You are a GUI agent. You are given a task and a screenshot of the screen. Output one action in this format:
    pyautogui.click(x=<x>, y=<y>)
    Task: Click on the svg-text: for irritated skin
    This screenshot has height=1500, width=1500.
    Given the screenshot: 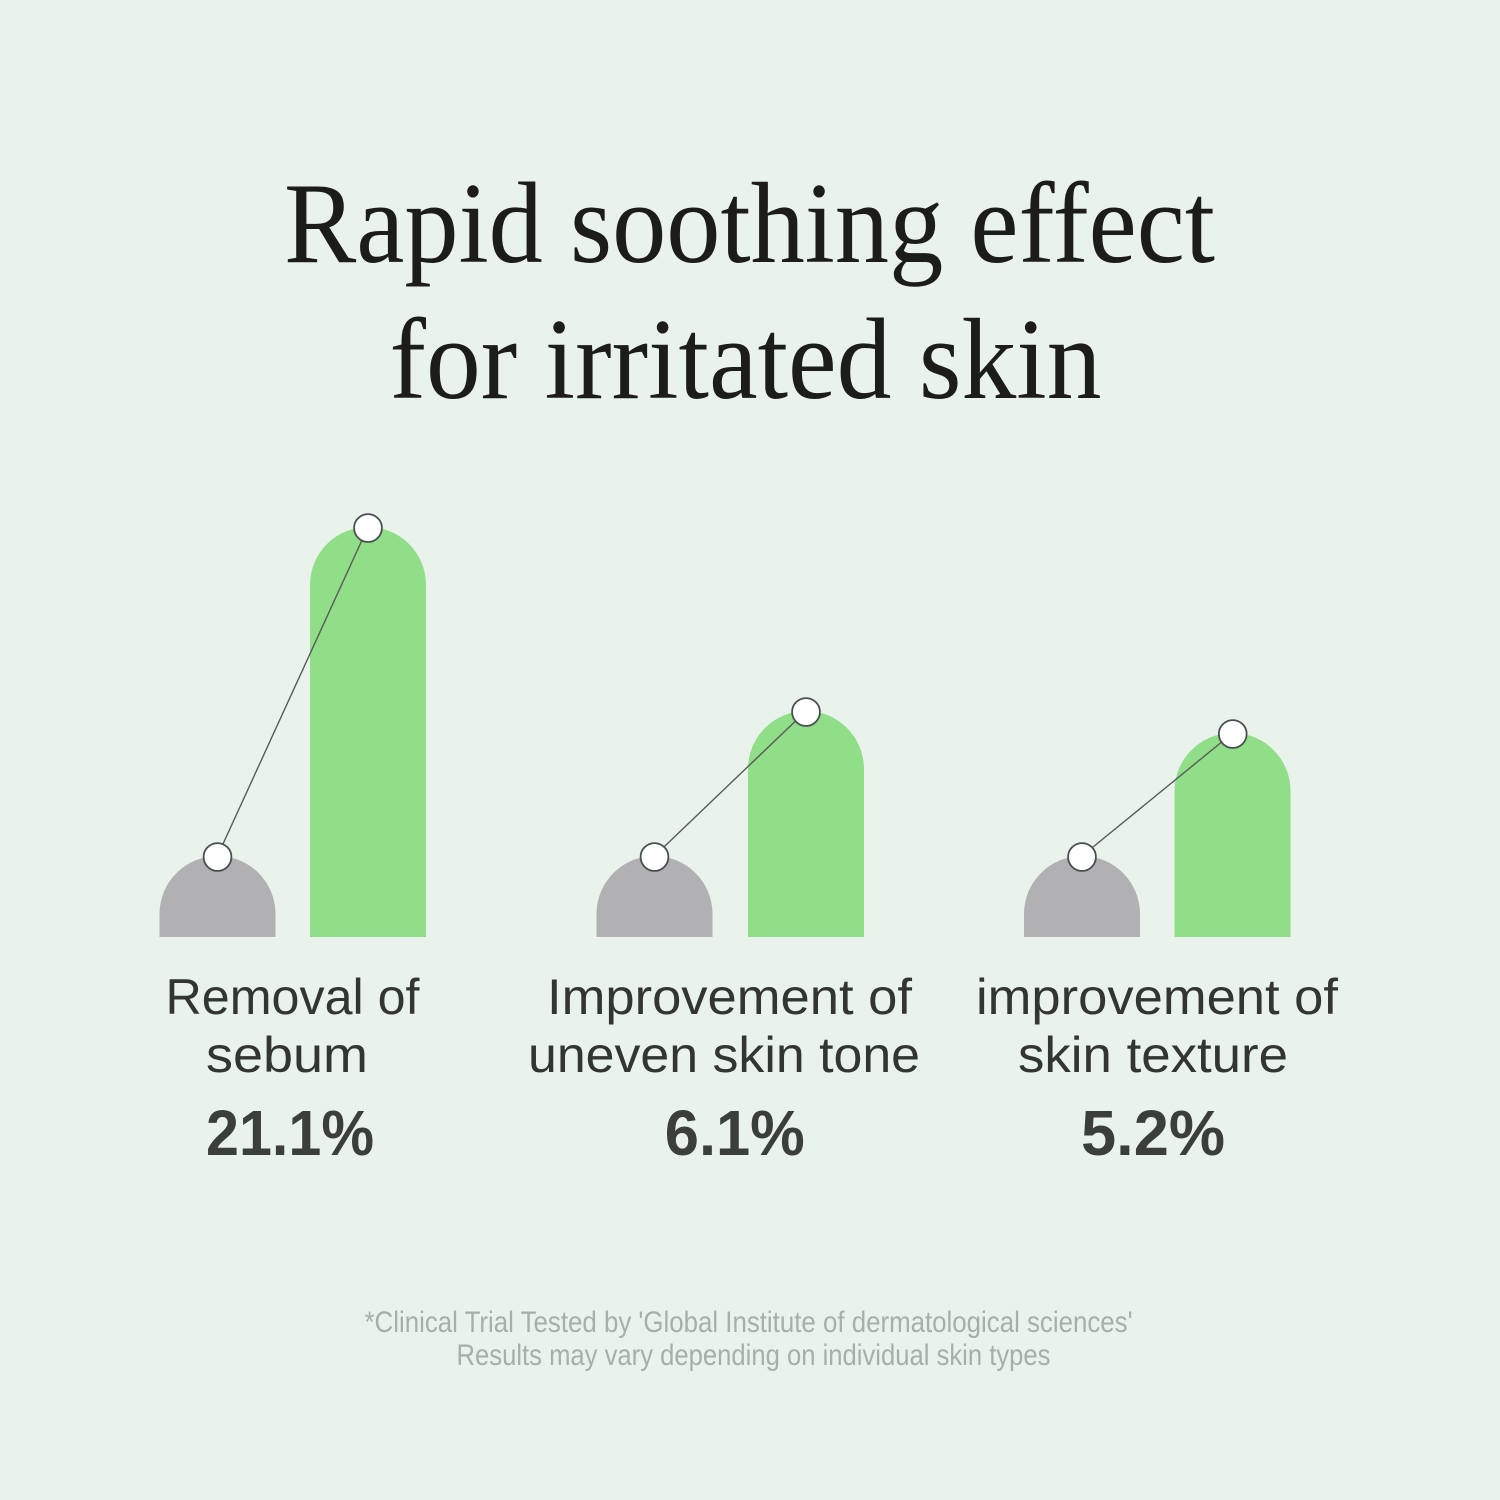 What is the action you would take?
    pyautogui.click(x=746, y=360)
    